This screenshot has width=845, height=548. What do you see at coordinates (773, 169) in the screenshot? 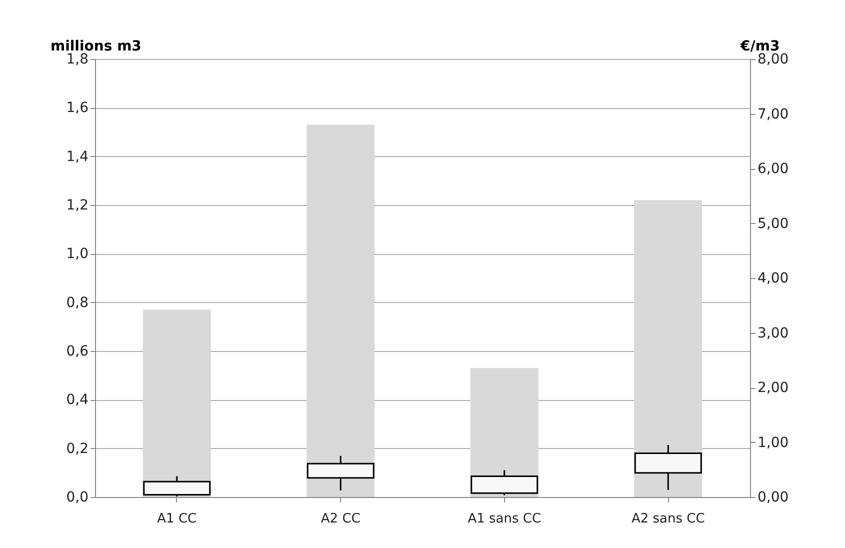
I see `y2-tick-label: 6,00` at bounding box center [773, 169].